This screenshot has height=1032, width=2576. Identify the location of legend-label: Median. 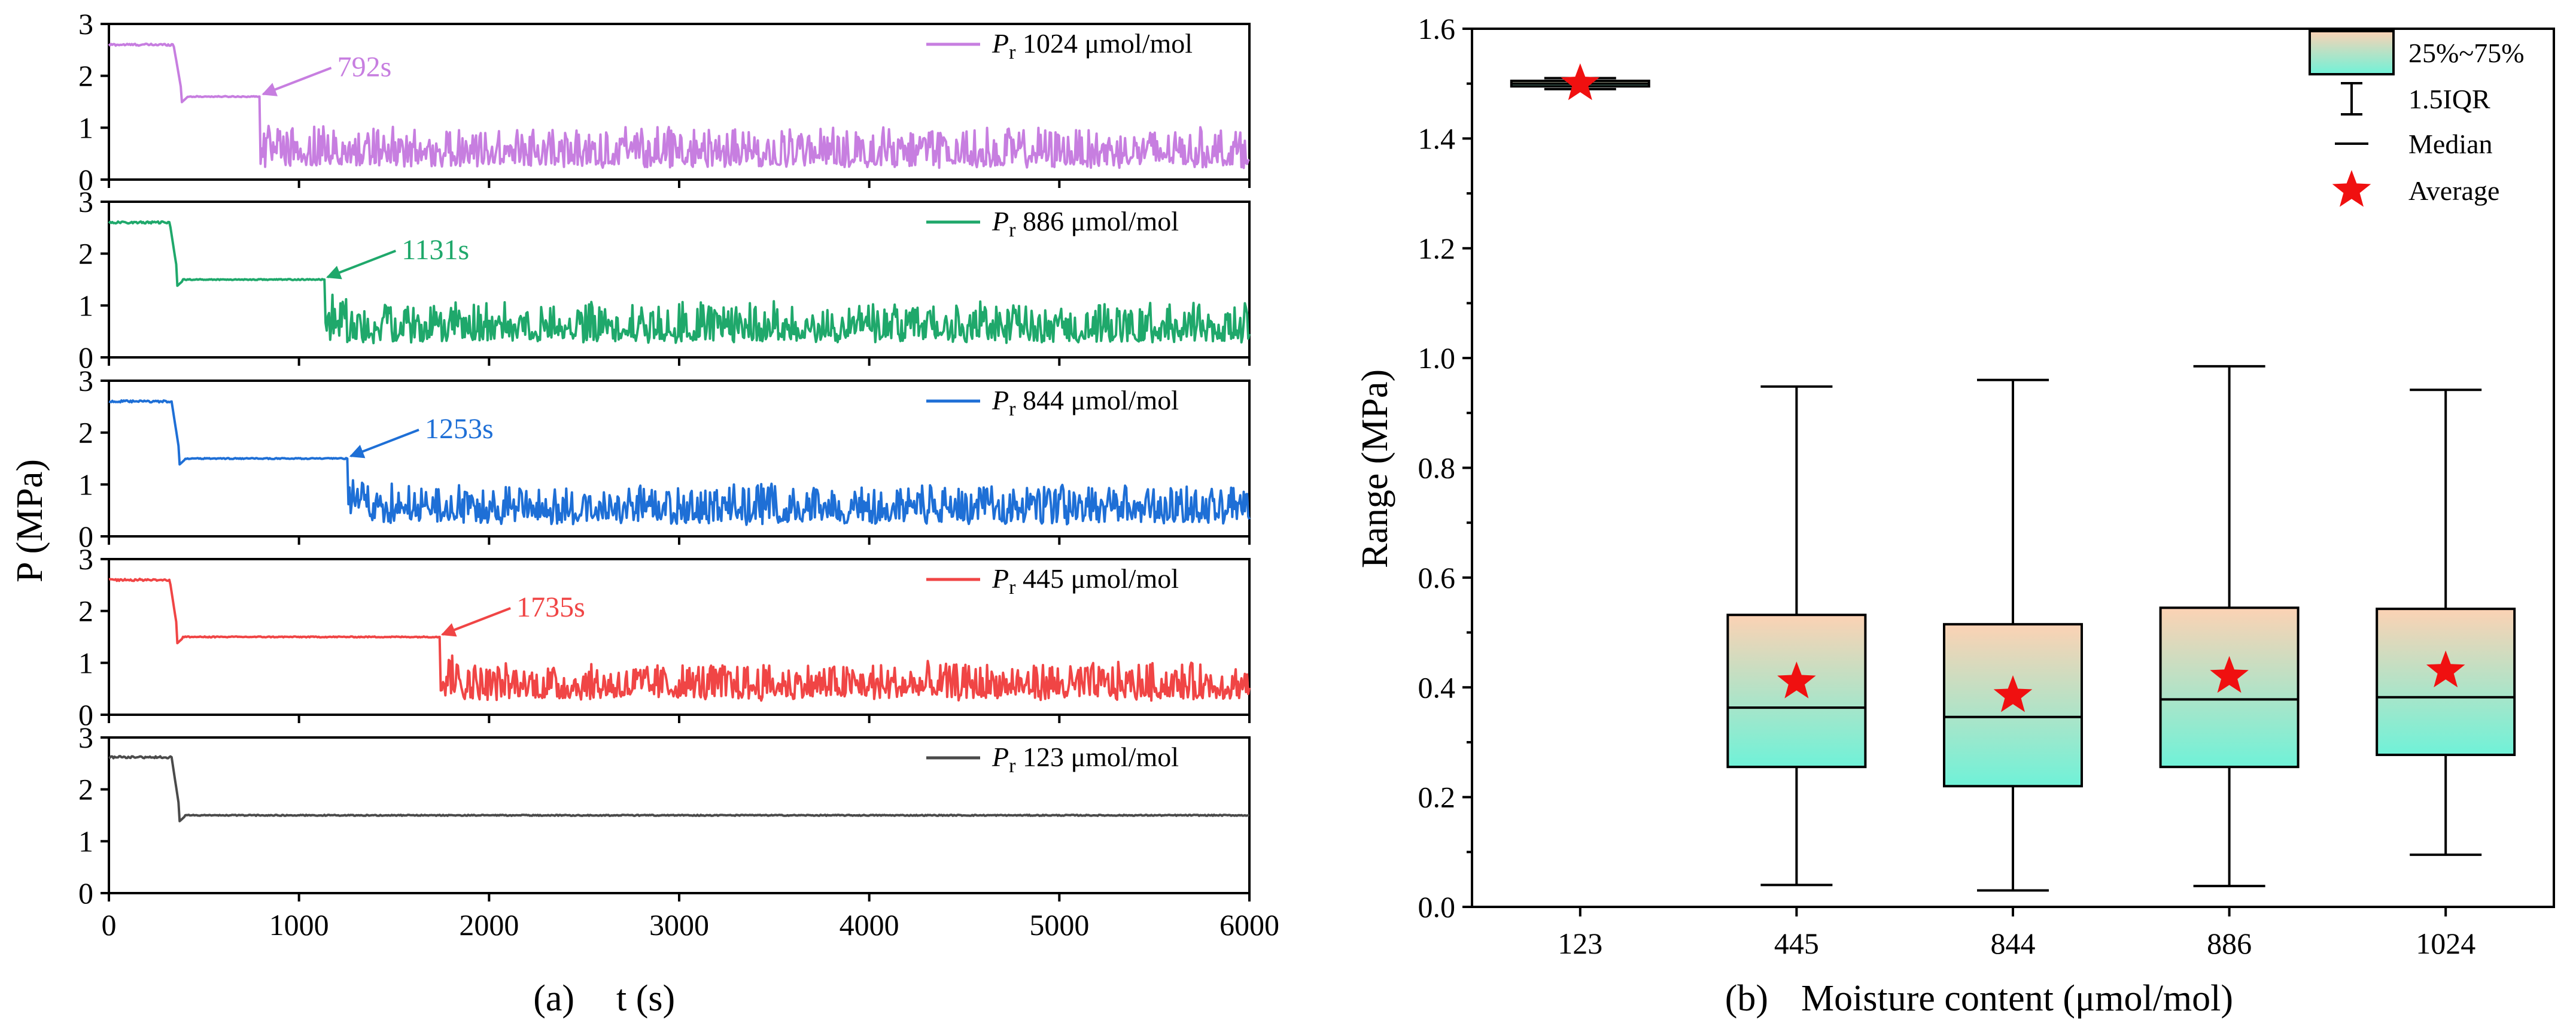
(2450, 144).